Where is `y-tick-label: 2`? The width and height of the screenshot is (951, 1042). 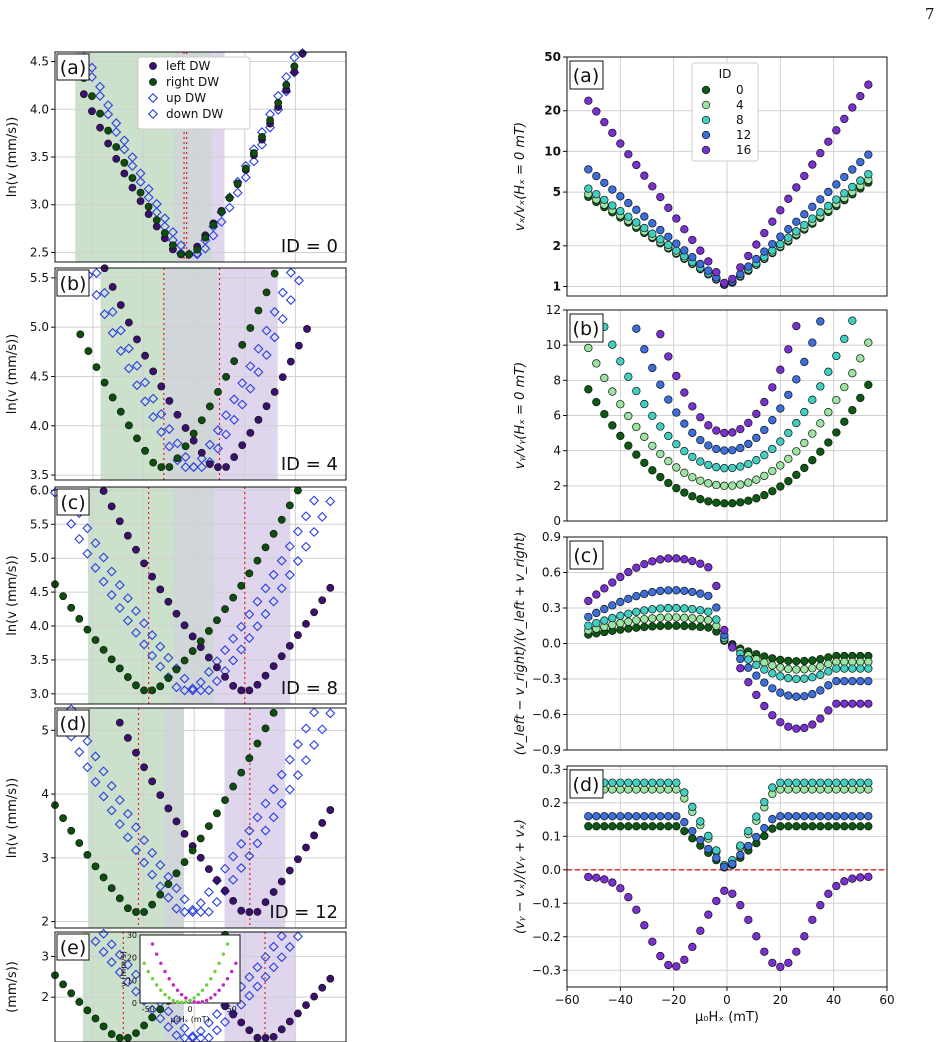
y-tick-label: 2 is located at coordinates (557, 246).